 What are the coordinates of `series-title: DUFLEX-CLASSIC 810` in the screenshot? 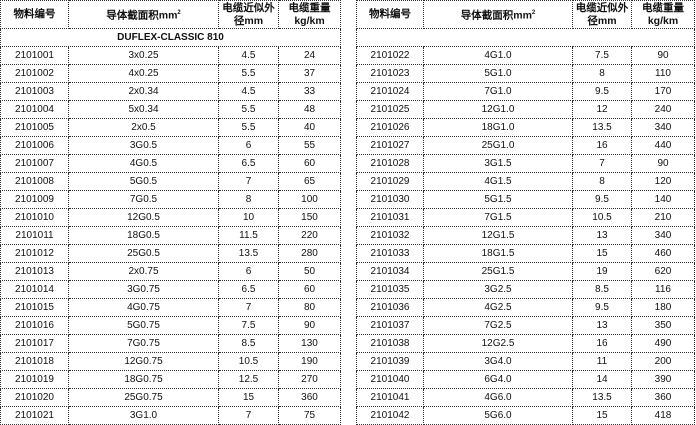 It's located at (170, 37).